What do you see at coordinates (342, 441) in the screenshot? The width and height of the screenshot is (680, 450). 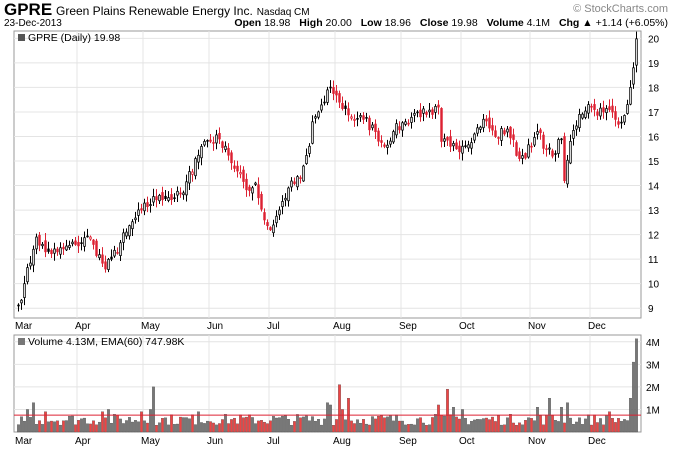 I see `volume-month-tick-label: Aug` at bounding box center [342, 441].